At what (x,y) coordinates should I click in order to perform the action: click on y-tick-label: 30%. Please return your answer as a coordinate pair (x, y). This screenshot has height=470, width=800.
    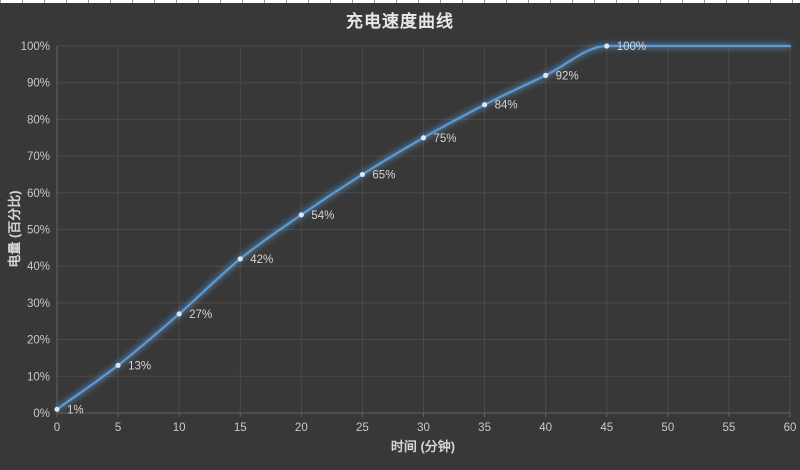
    Looking at the image, I should click on (38, 304).